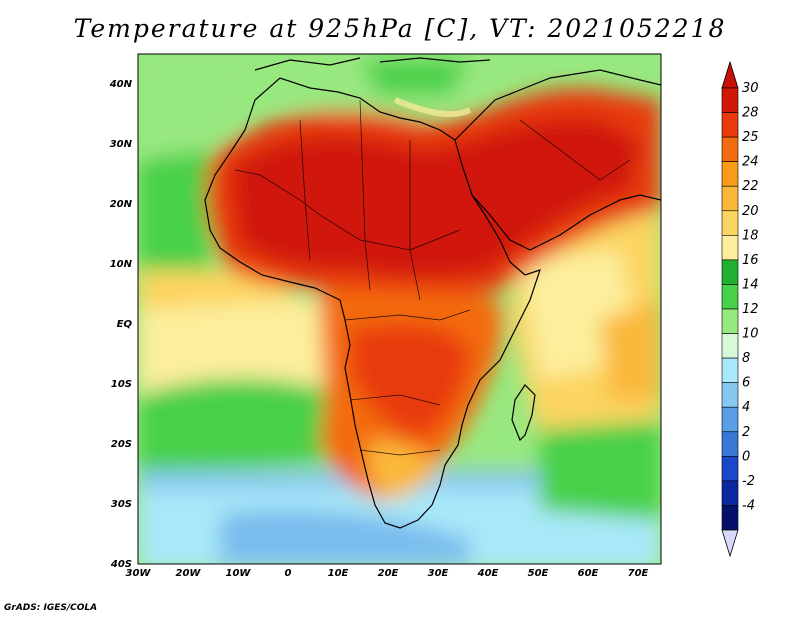  What do you see at coordinates (338, 573) in the screenshot?
I see `lon-label-10e: 10E` at bounding box center [338, 573].